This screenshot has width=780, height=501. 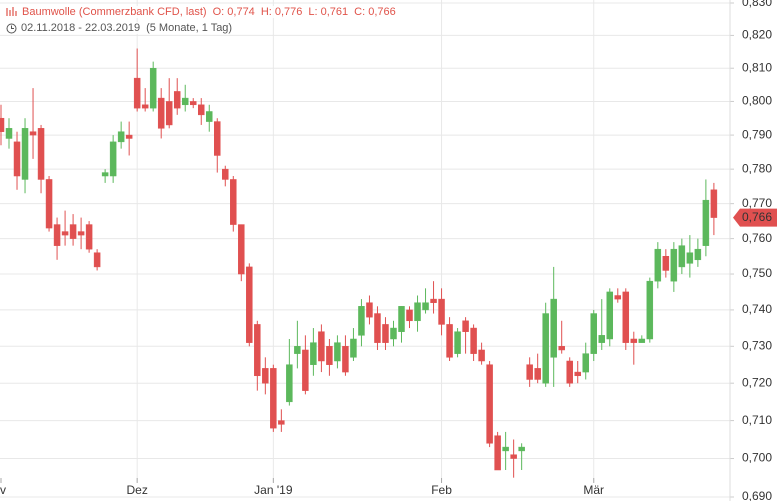 What do you see at coordinates (757, 420) in the screenshot?
I see `y-tick-label: 0,710` at bounding box center [757, 420].